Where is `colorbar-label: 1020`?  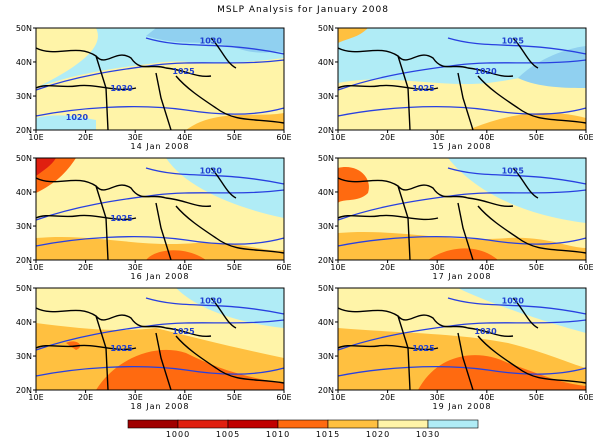 colorbar-label: 1020 is located at coordinates (378, 434).